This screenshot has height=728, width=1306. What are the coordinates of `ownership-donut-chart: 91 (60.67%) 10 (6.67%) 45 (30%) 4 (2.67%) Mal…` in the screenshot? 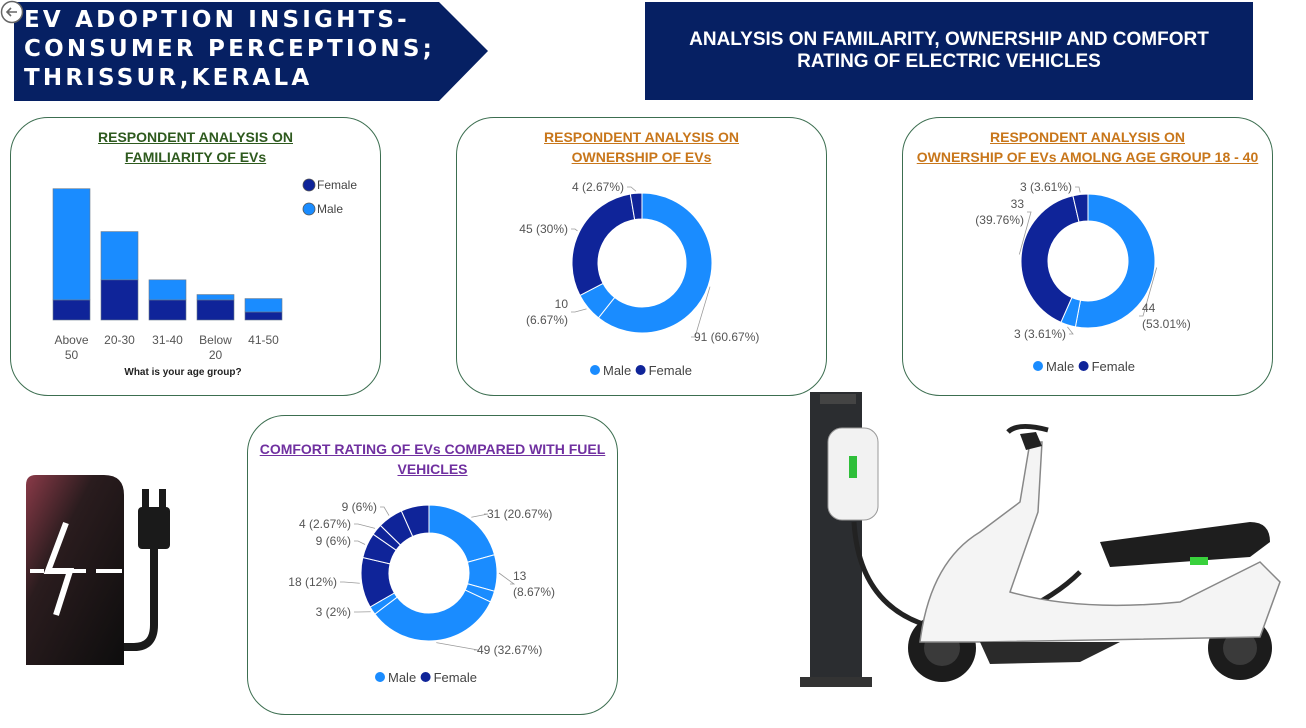 It's located at (639, 279).